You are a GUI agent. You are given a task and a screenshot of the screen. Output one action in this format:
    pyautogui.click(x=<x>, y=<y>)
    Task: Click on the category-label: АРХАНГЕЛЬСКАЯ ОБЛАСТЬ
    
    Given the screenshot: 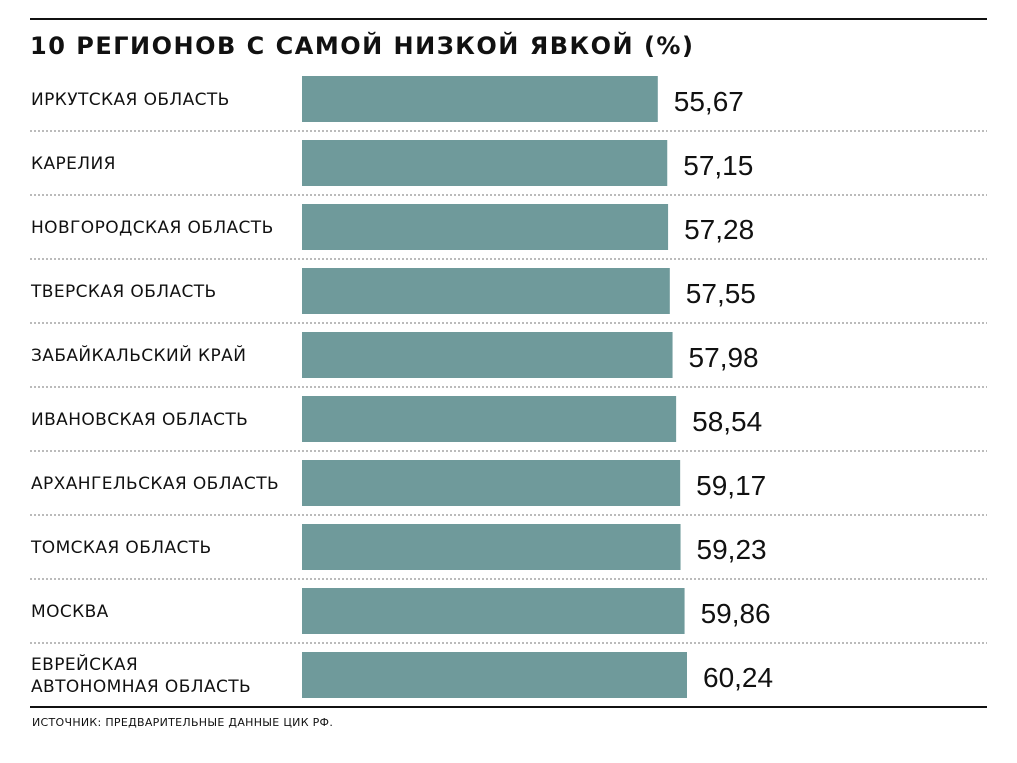 What is the action you would take?
    pyautogui.click(x=155, y=484)
    